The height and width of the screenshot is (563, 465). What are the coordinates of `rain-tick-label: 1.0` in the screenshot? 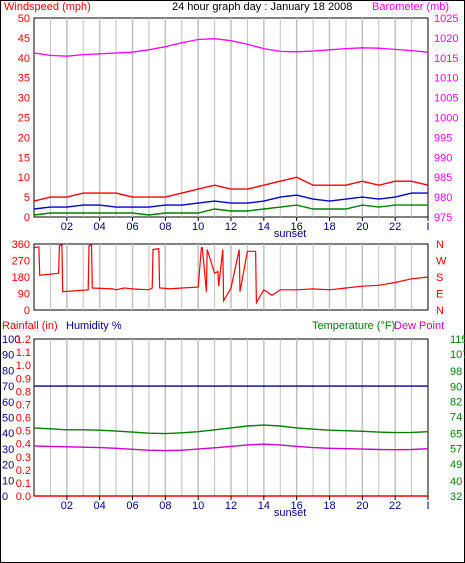 It's located at (23, 366).